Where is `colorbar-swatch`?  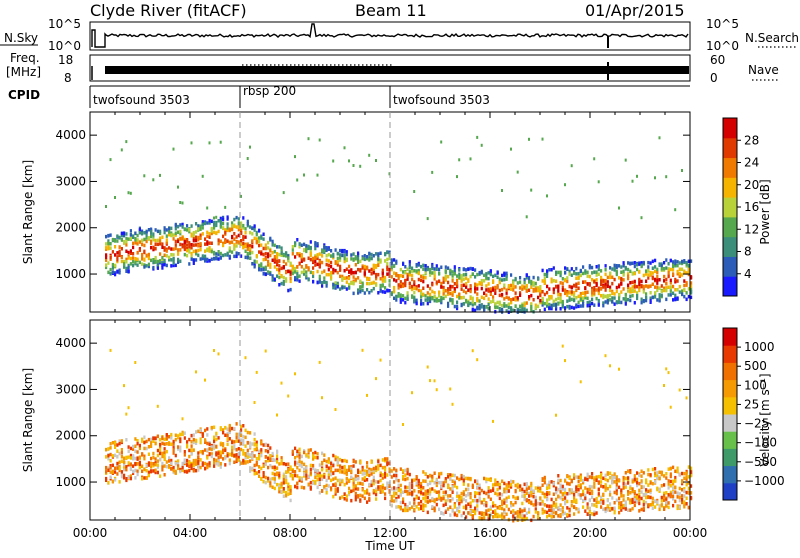
colorbar-swatch is located at coordinates (730, 266).